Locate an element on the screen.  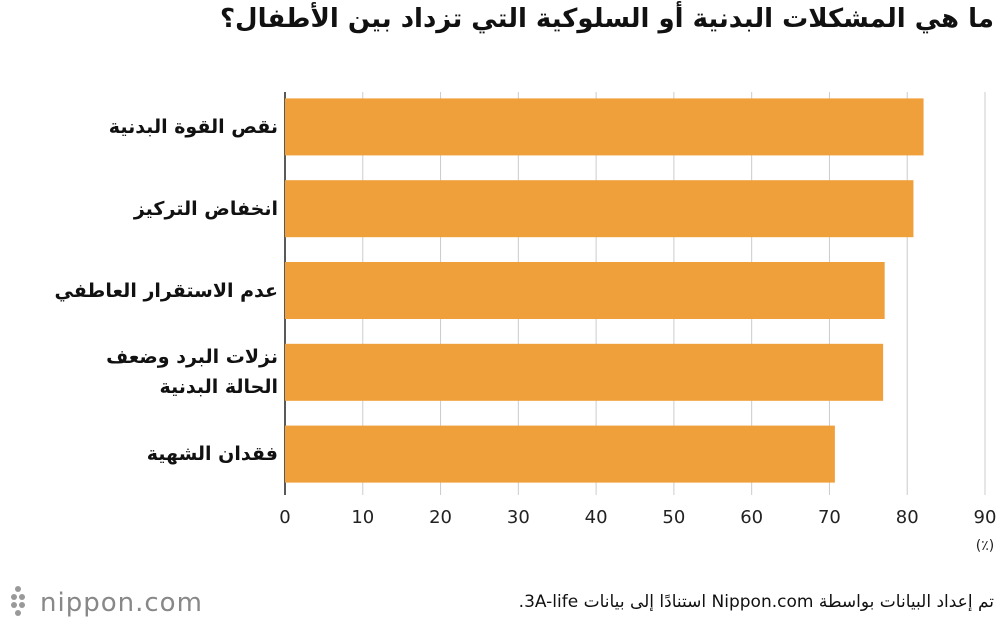
x-axis-label: (٪) is located at coordinates (985, 546).